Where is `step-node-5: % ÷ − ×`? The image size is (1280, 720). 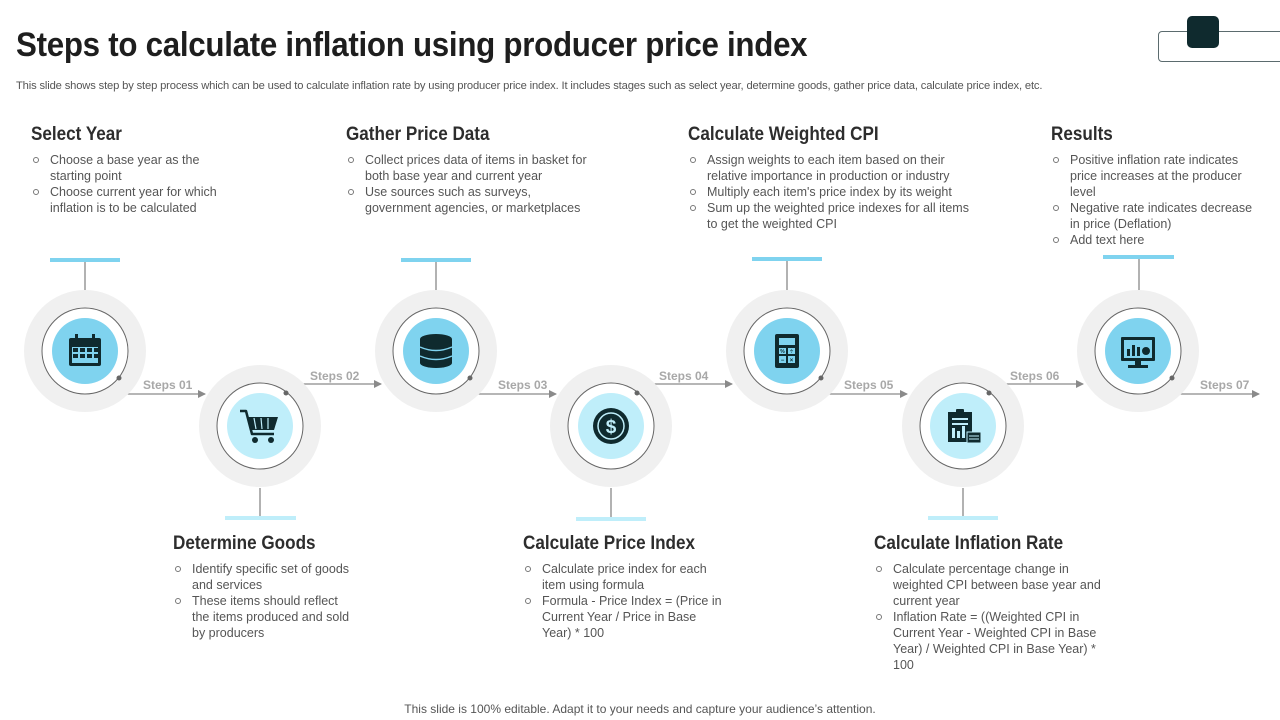
step-node-5: % ÷ − × is located at coordinates (787, 351).